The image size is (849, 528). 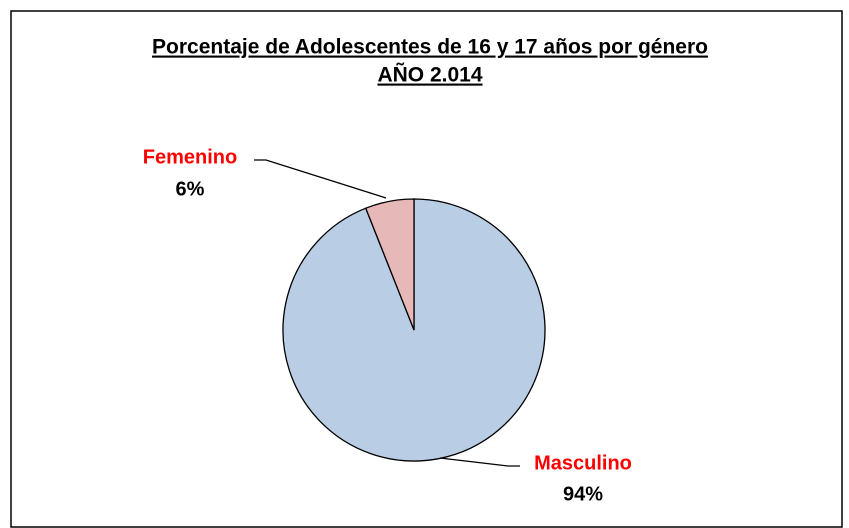 I want to click on value-label: 94%, so click(x=583, y=494).